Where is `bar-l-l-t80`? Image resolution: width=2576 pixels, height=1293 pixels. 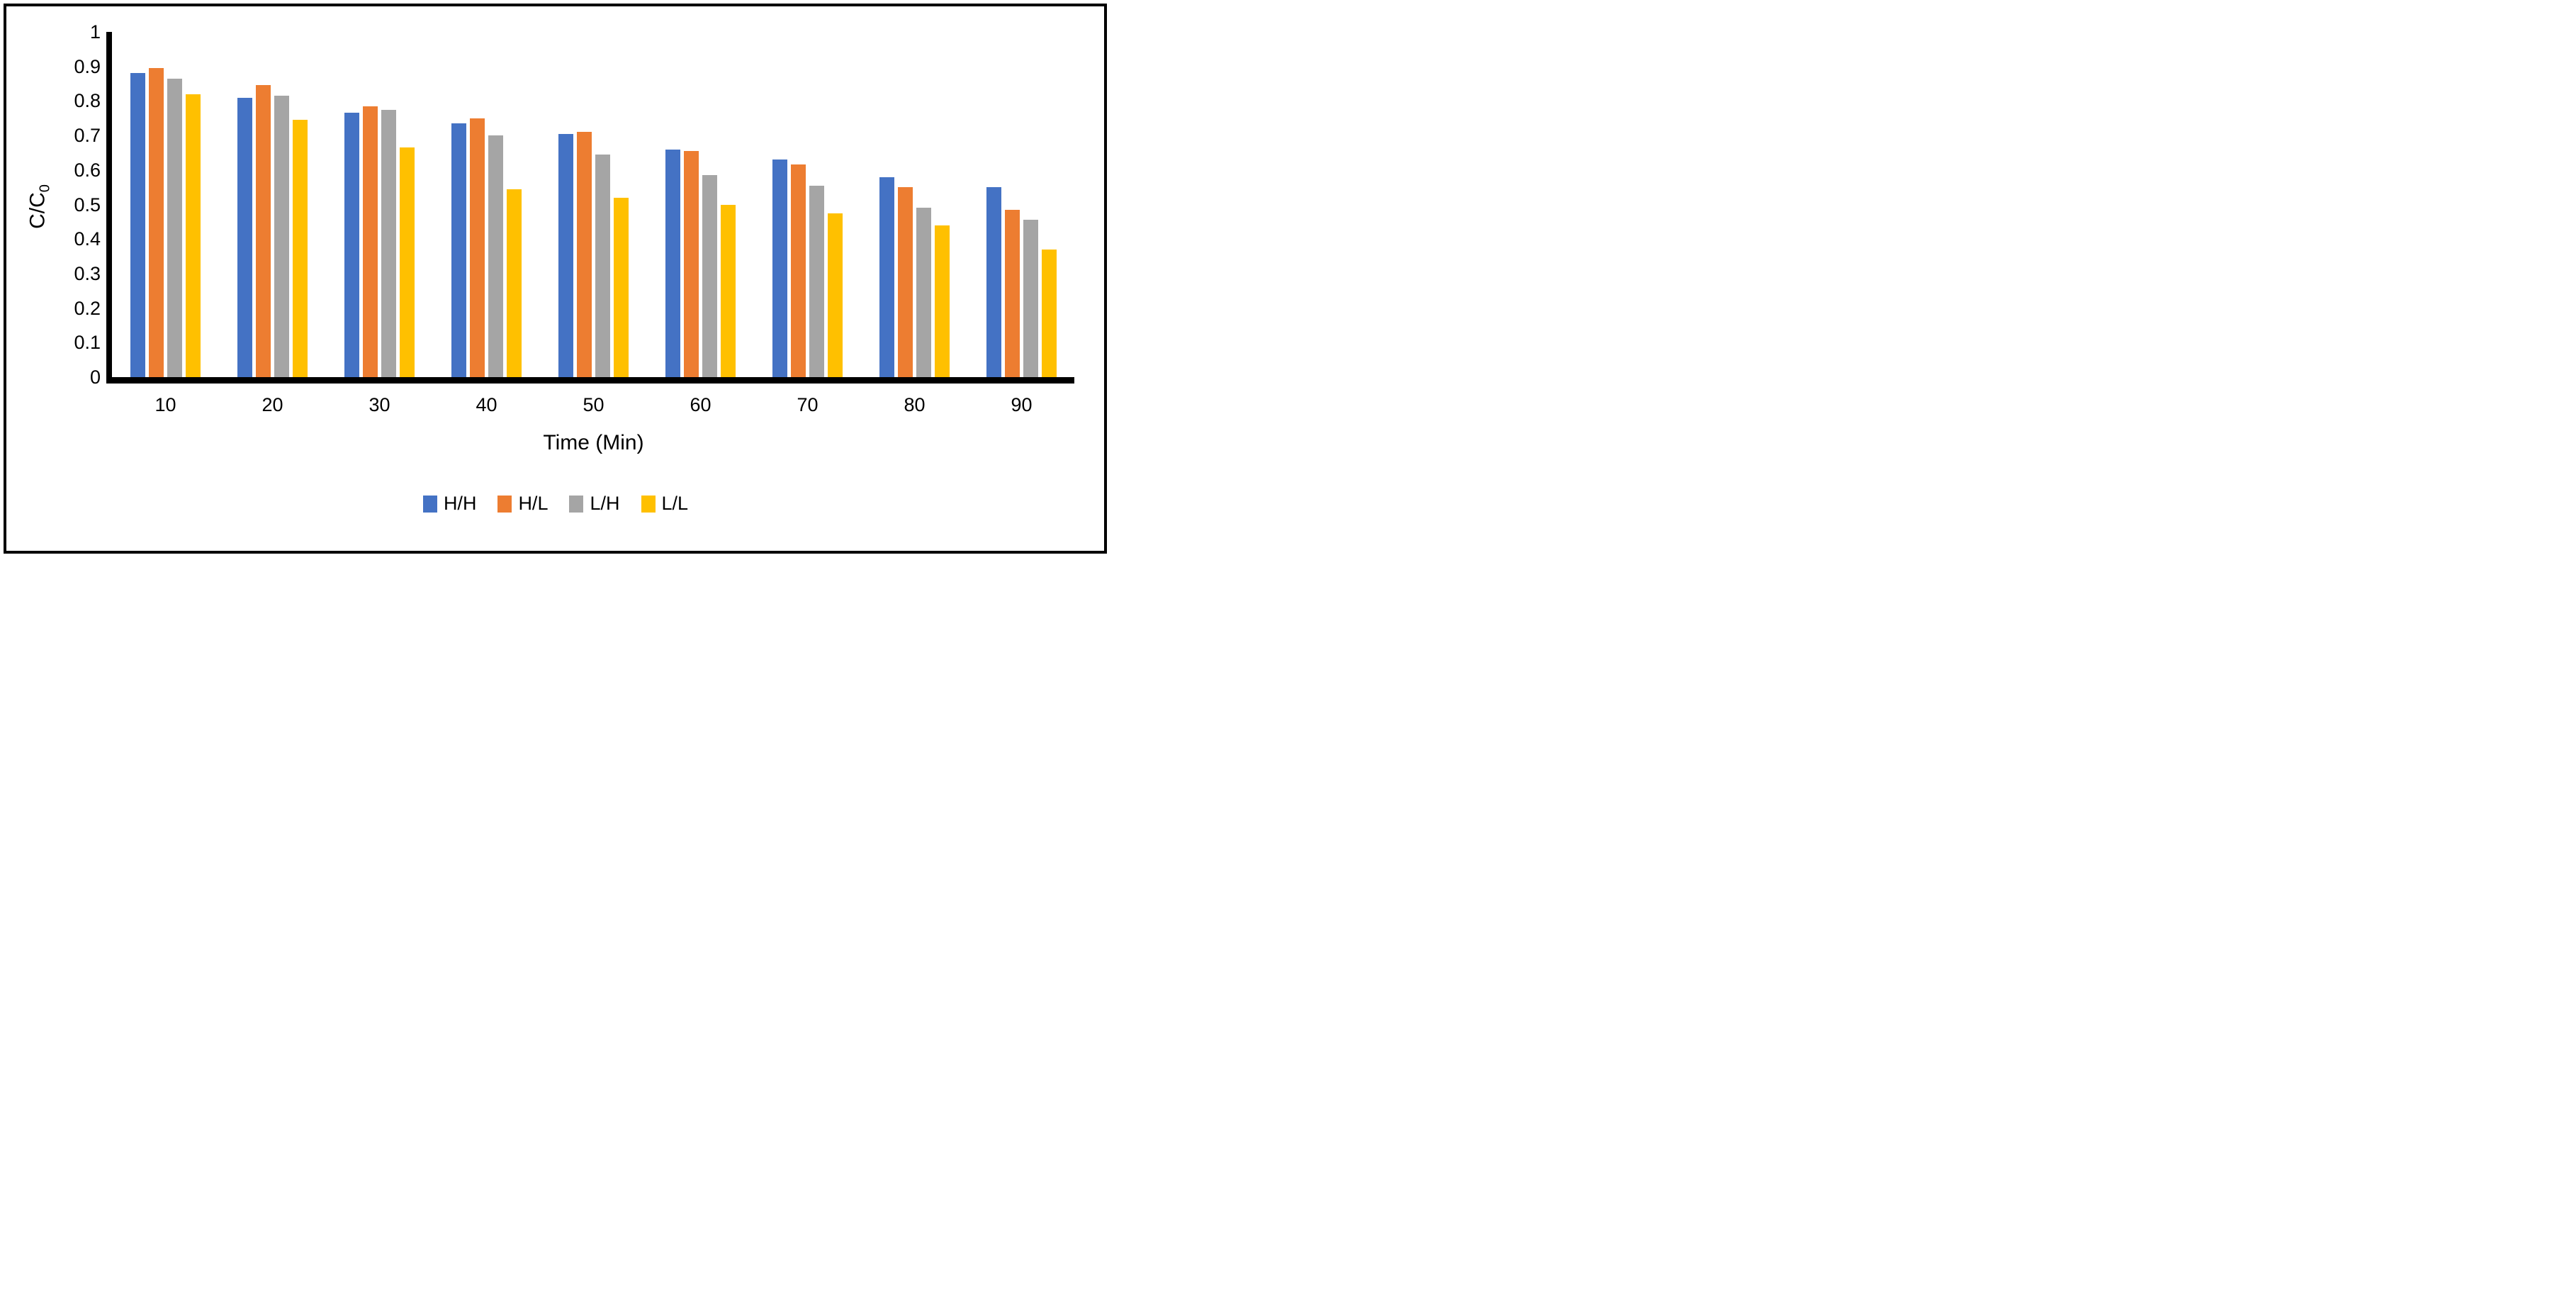 bar-l-l-t80 is located at coordinates (943, 301).